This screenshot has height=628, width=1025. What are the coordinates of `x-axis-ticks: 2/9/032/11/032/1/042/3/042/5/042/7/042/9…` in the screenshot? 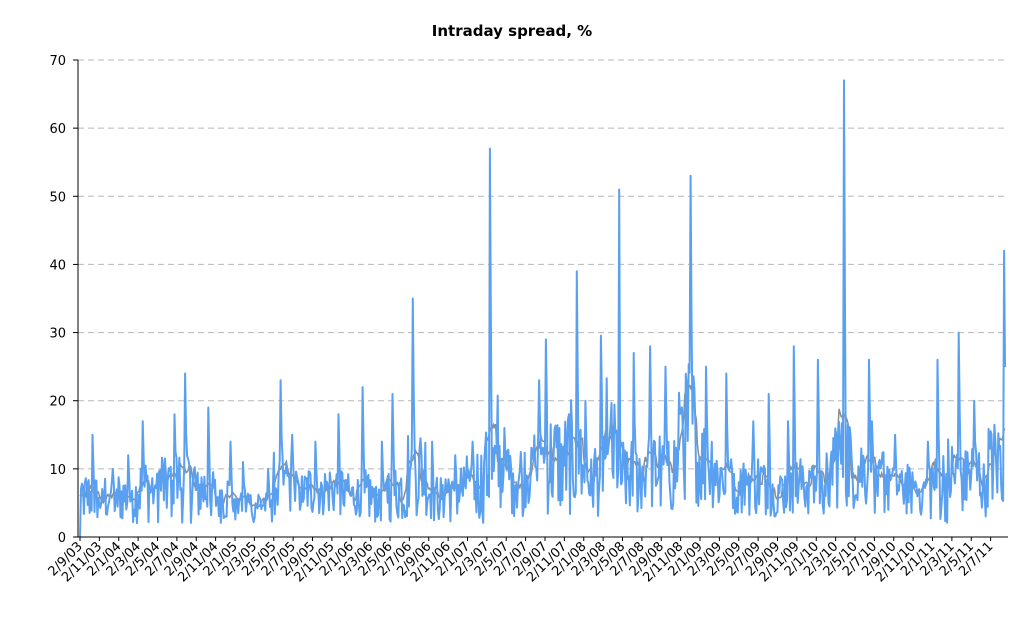 It's located at (521, 561).